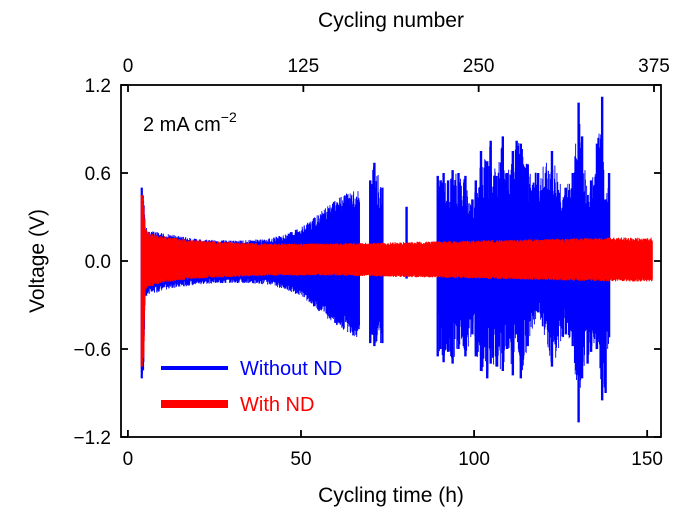  I want to click on series-envelope, so click(250, 282).